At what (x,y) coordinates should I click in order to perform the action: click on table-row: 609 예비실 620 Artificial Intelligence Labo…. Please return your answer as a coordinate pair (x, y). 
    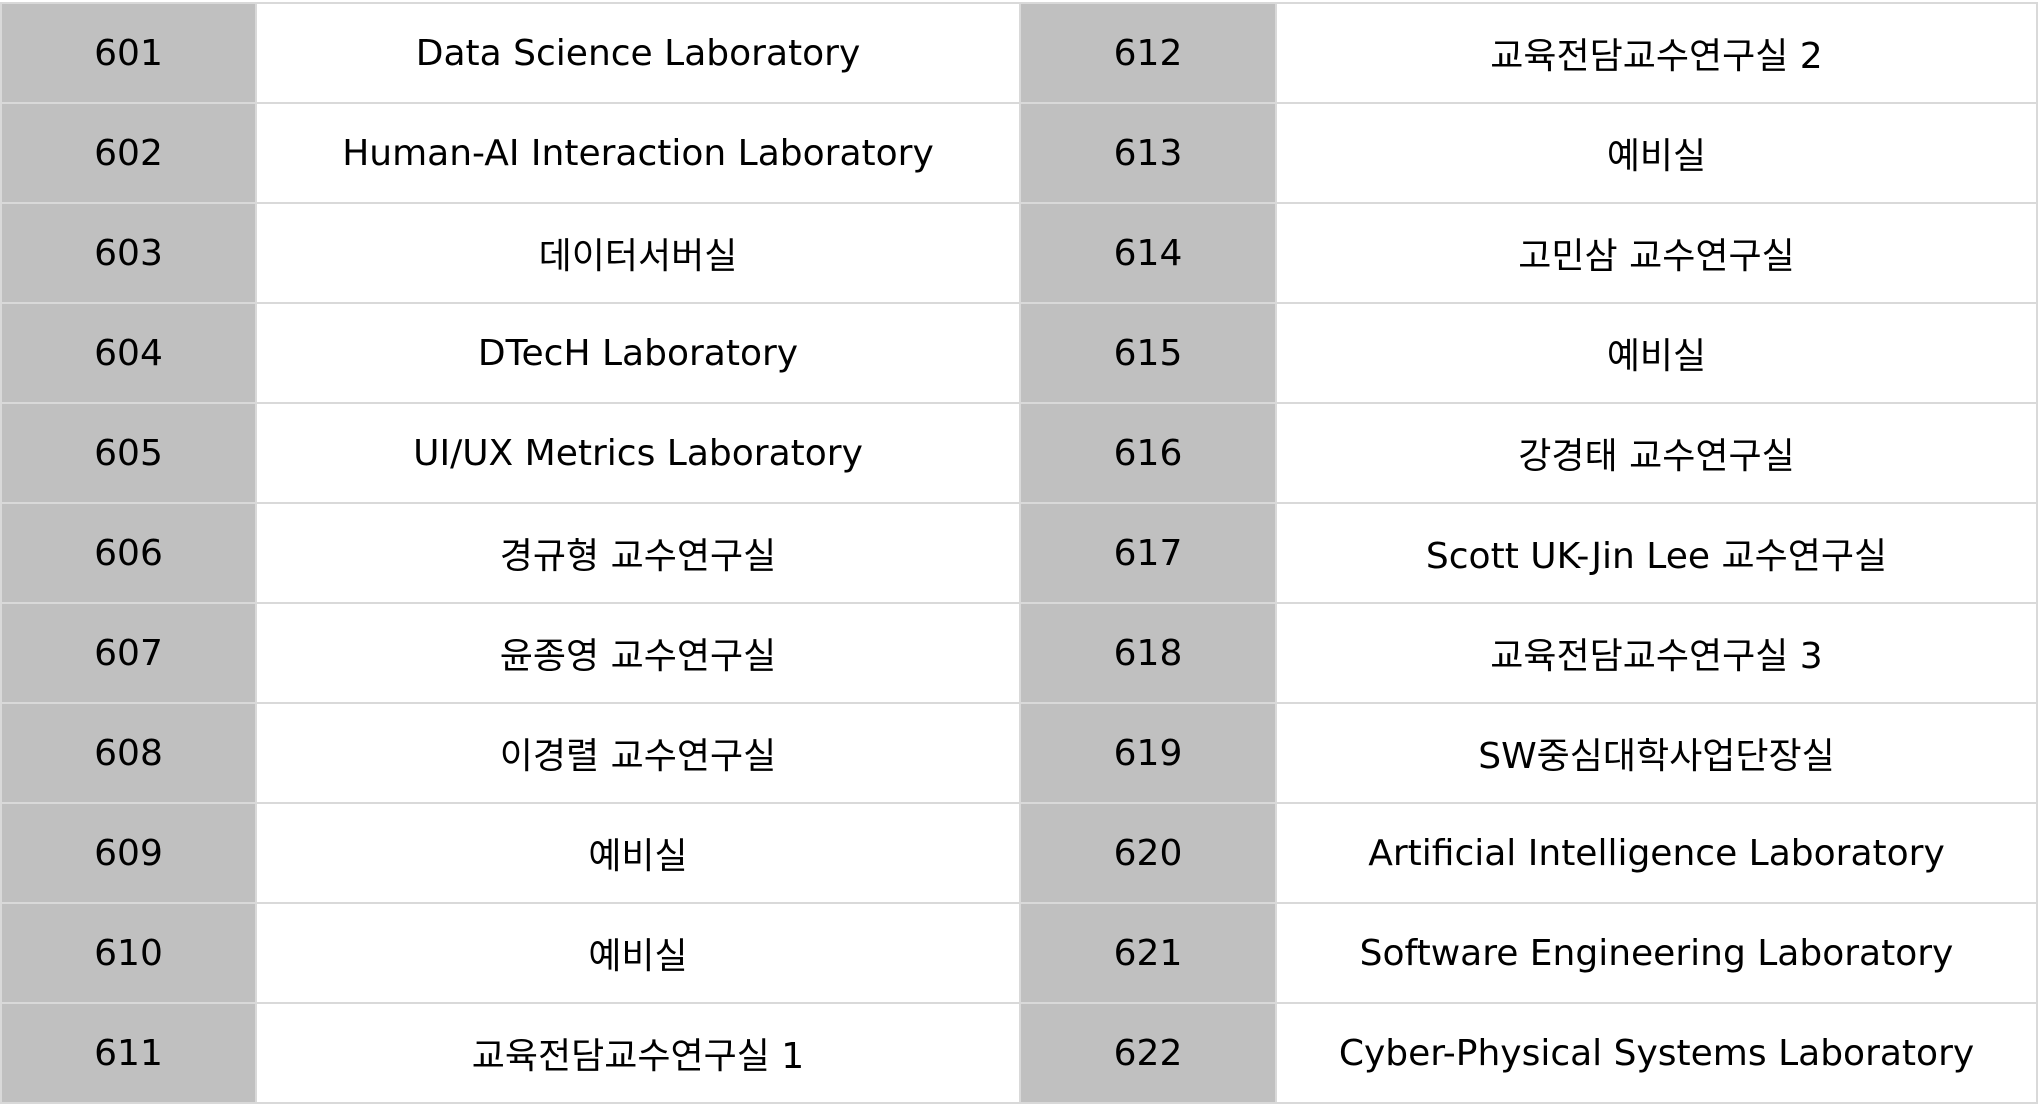
    Looking at the image, I should click on (1019, 853).